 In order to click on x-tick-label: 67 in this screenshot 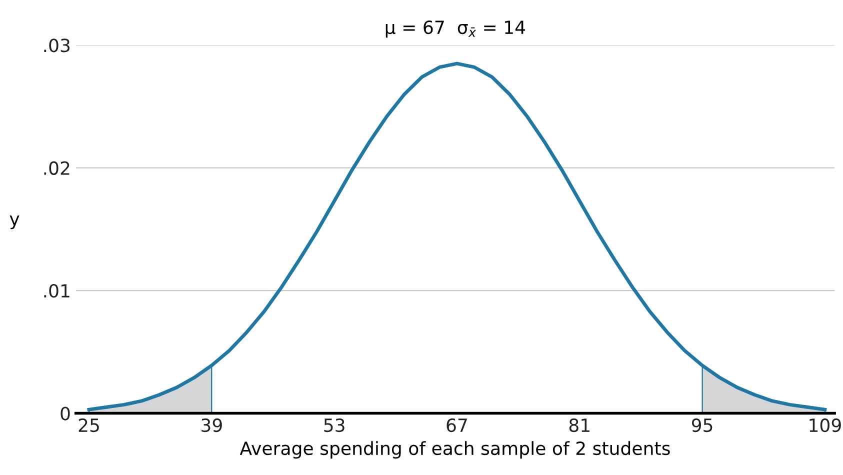, I will do `click(456, 425)`.